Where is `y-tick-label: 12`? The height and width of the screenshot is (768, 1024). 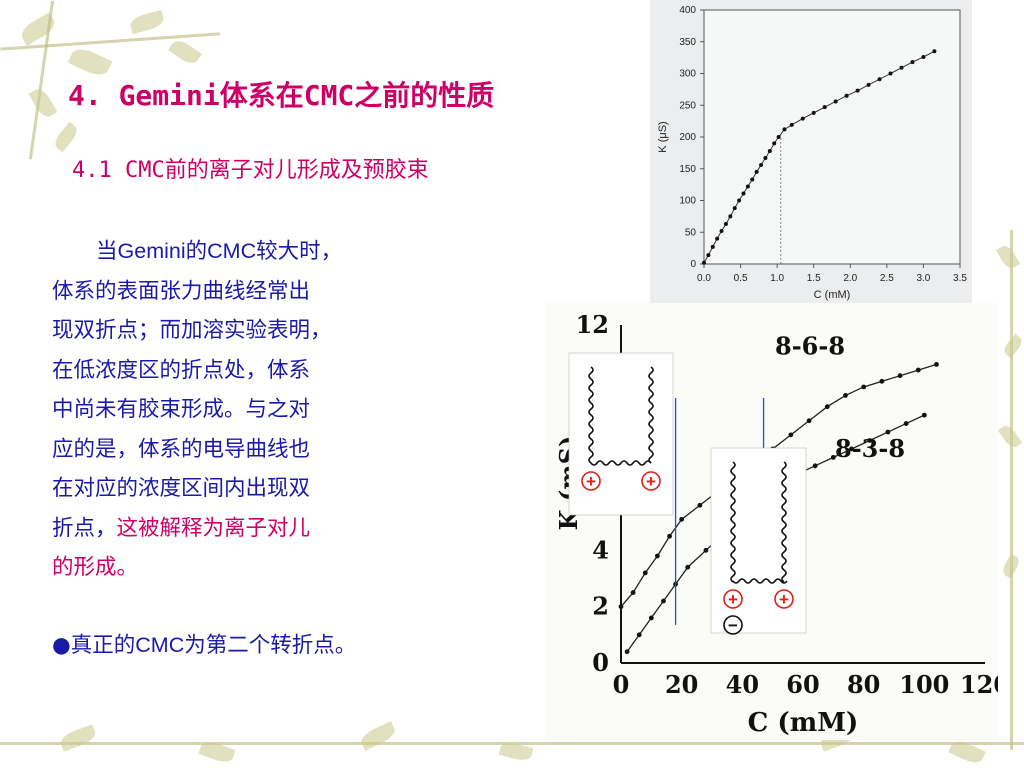
y-tick-label: 12 is located at coordinates (592, 324).